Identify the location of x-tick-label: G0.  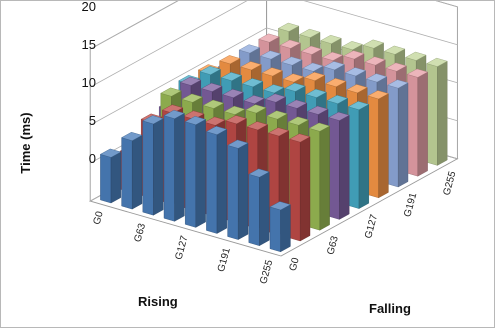
(99, 218).